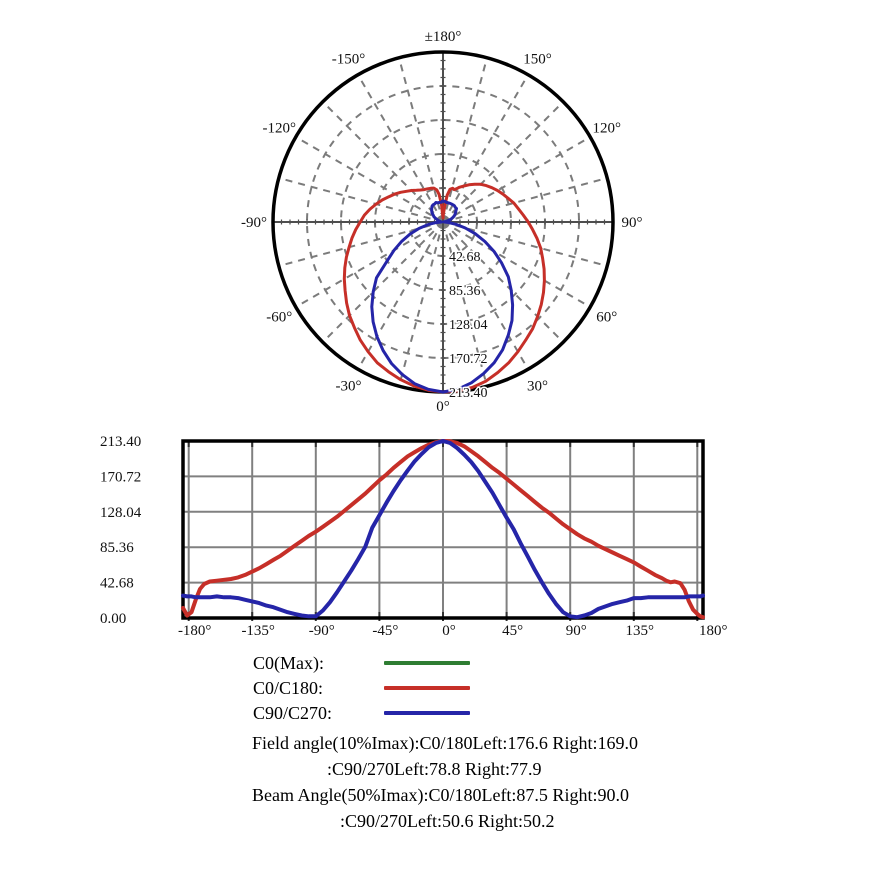 This screenshot has height=880, width=880. I want to click on y-tick-label: 42.68, so click(117, 584).